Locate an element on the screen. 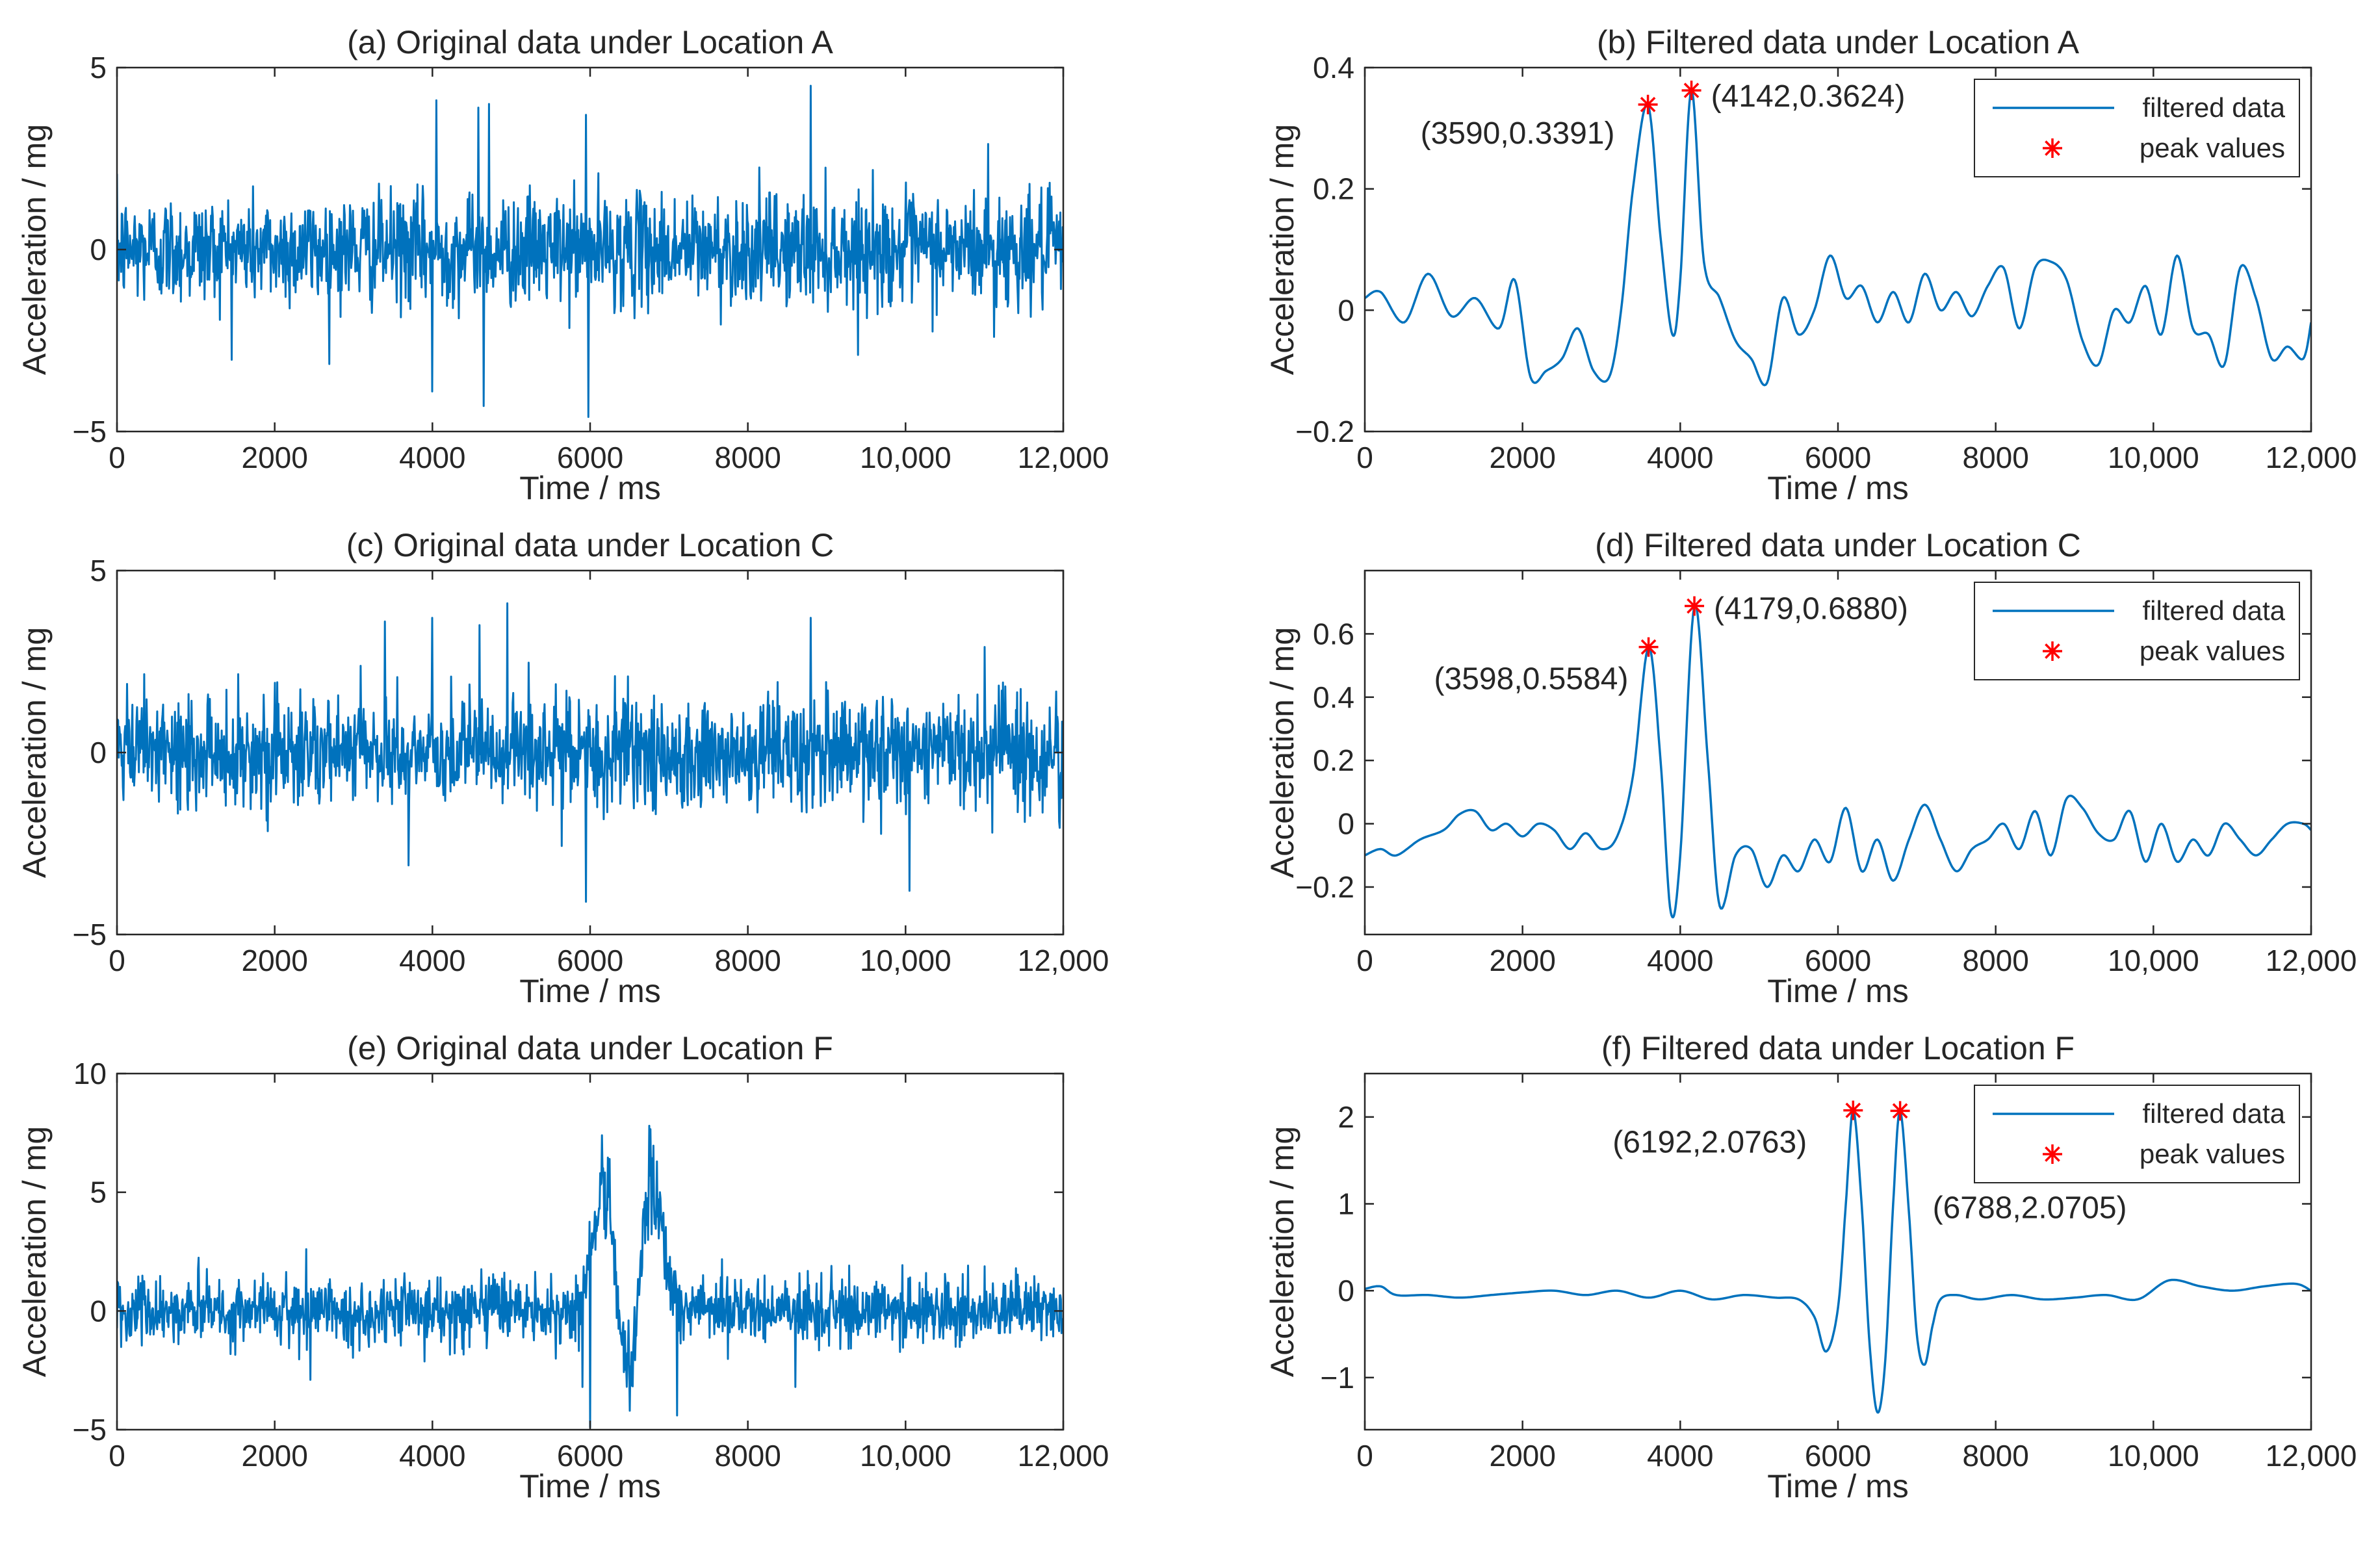 The height and width of the screenshot is (1546, 2380). legend-label-peaks: peak values is located at coordinates (2212, 1154).